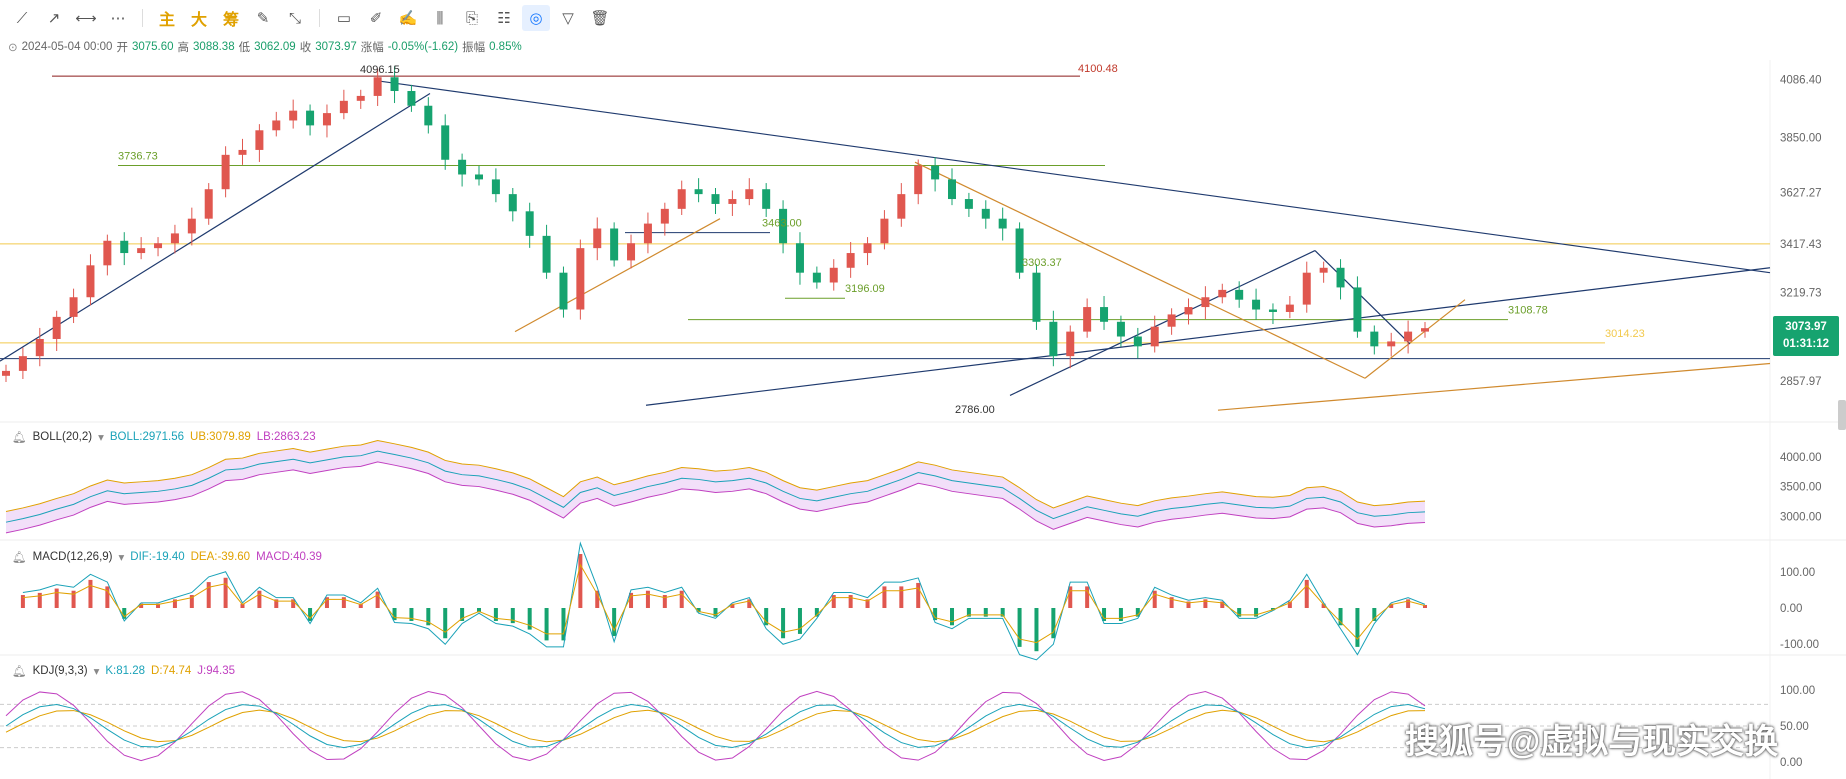 This screenshot has width=1846, height=779. Describe the element at coordinates (724, 601) in the screenshot. I see `macd-dif-line` at that location.